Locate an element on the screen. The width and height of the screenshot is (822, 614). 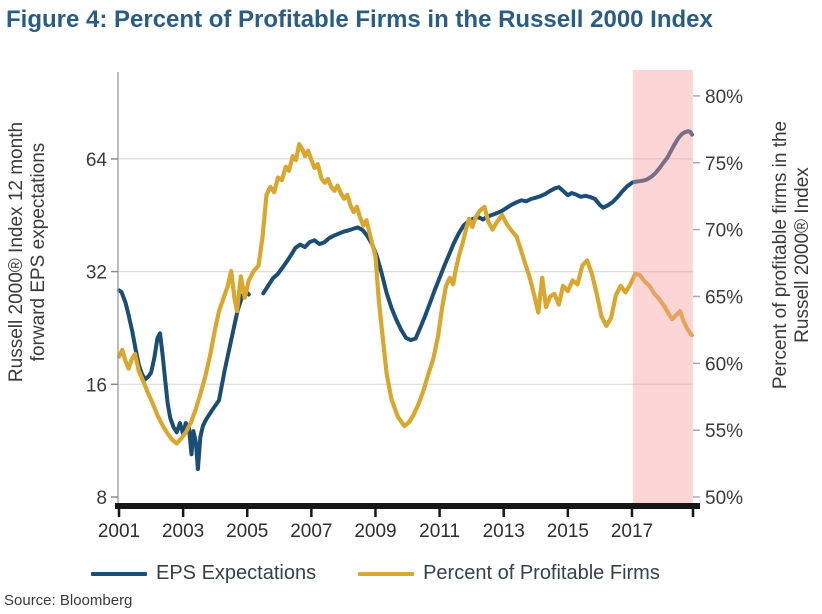
source-note: Source: Bloomberg is located at coordinates (68, 600).